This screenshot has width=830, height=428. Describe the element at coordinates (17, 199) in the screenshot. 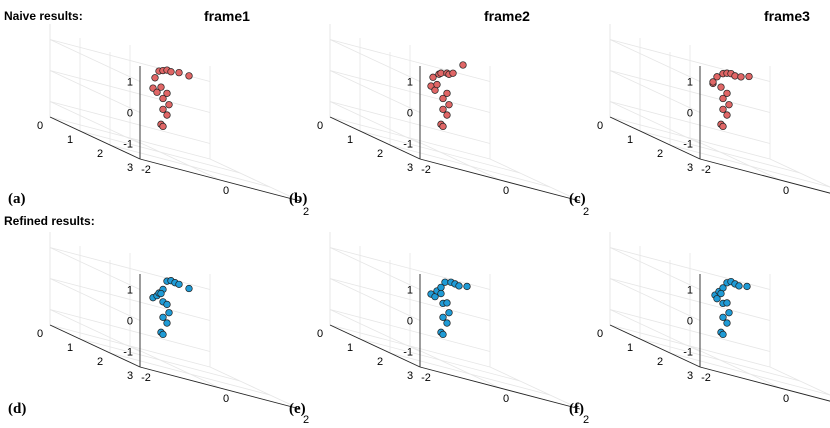

I see `panel-letter: (a)` at that location.